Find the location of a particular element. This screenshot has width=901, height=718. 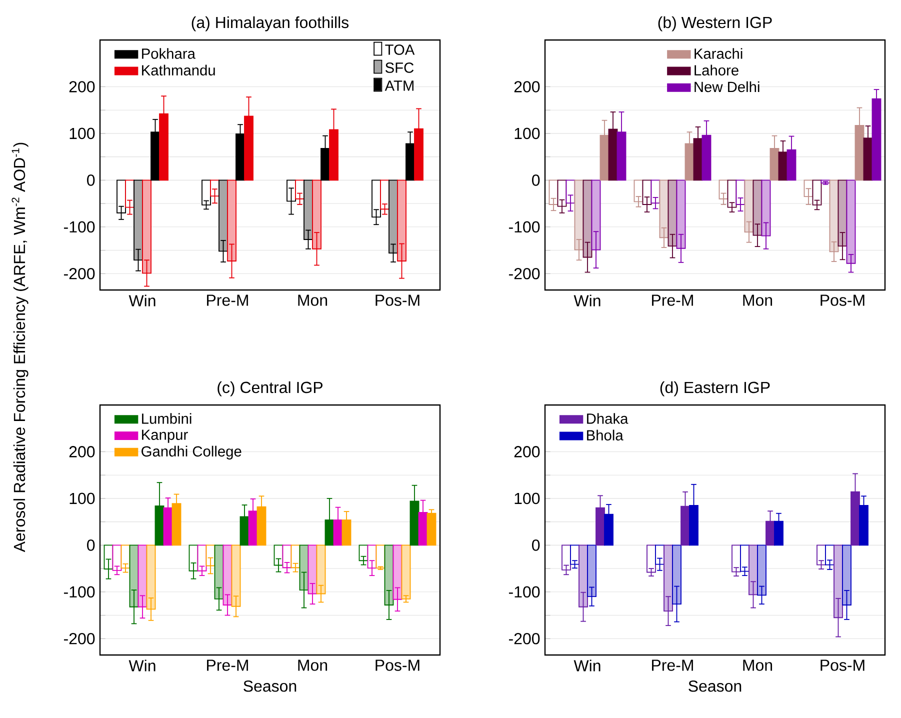

chart-title: (c) Central IGP is located at coordinates (270, 388).